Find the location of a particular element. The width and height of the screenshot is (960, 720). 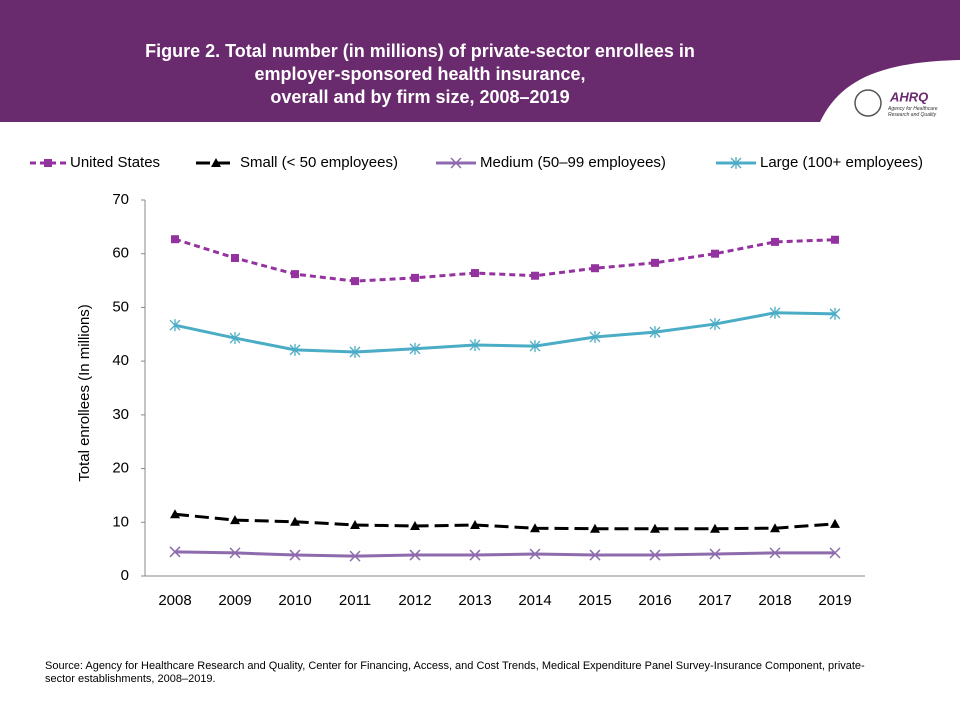

y-tick-label: 10 is located at coordinates (120, 521).